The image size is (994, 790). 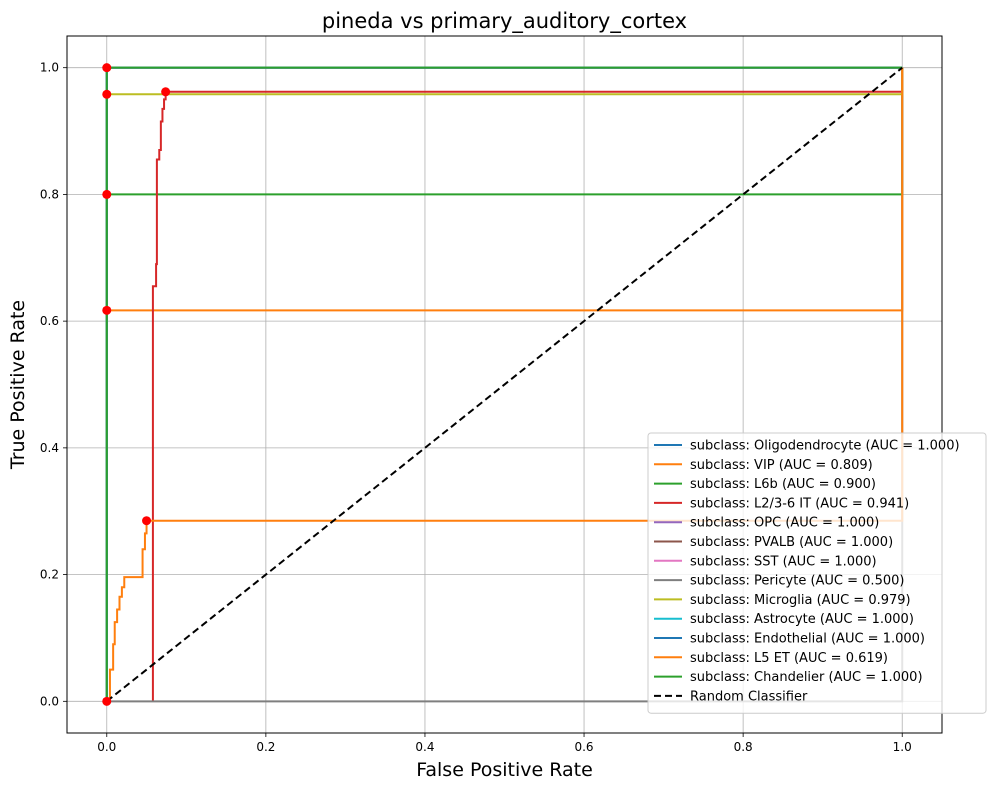 I want to click on chart-title: pineda vs primary_auditory_cortex, so click(x=504, y=21).